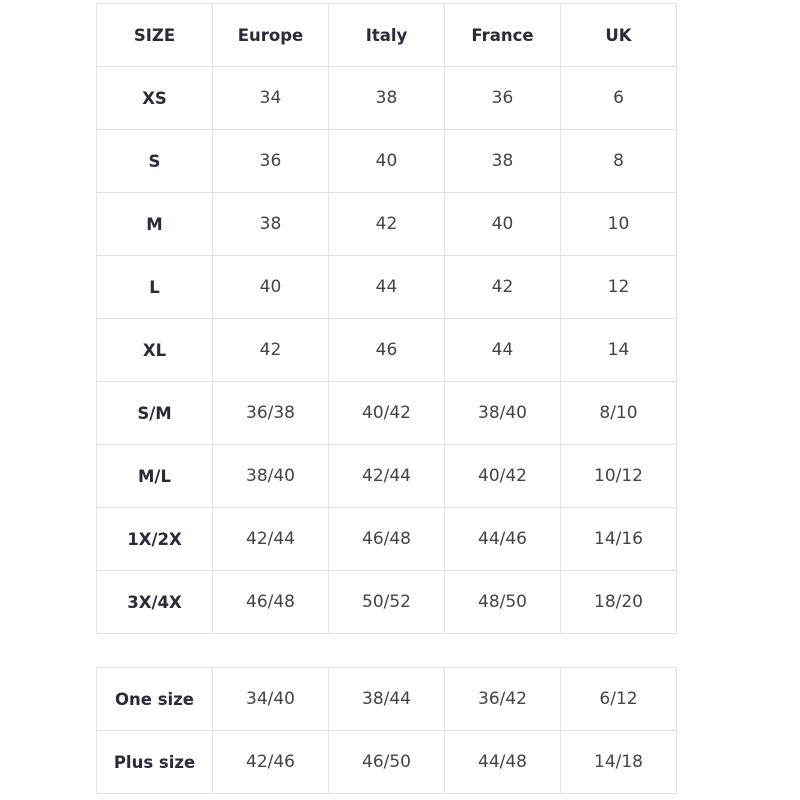  Describe the element at coordinates (154, 287) in the screenshot. I see `size-label-cell: L` at that location.